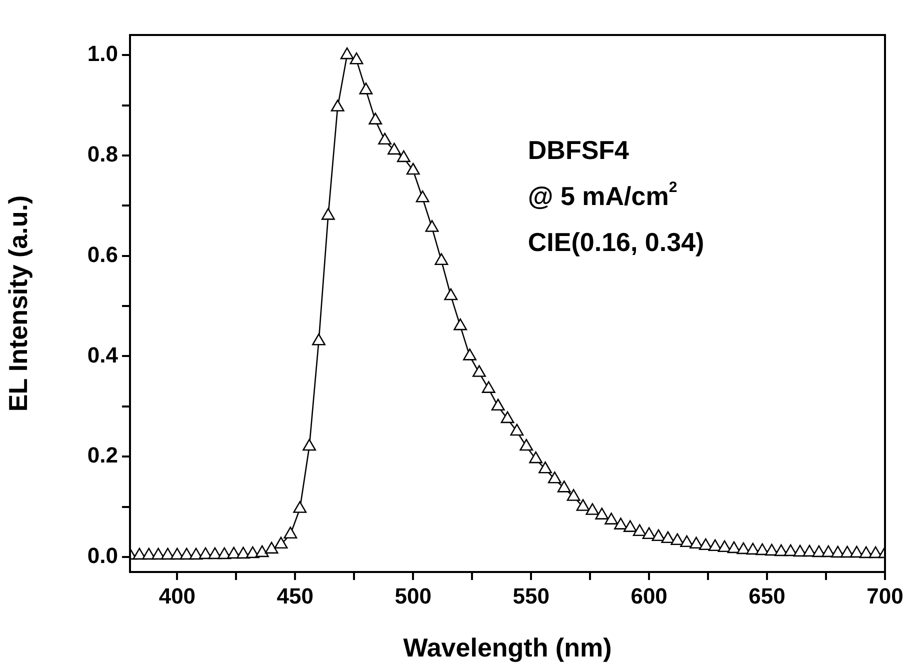 The width and height of the screenshot is (912, 669). I want to click on x-axis-title: Wavelength (nm), so click(507, 647).